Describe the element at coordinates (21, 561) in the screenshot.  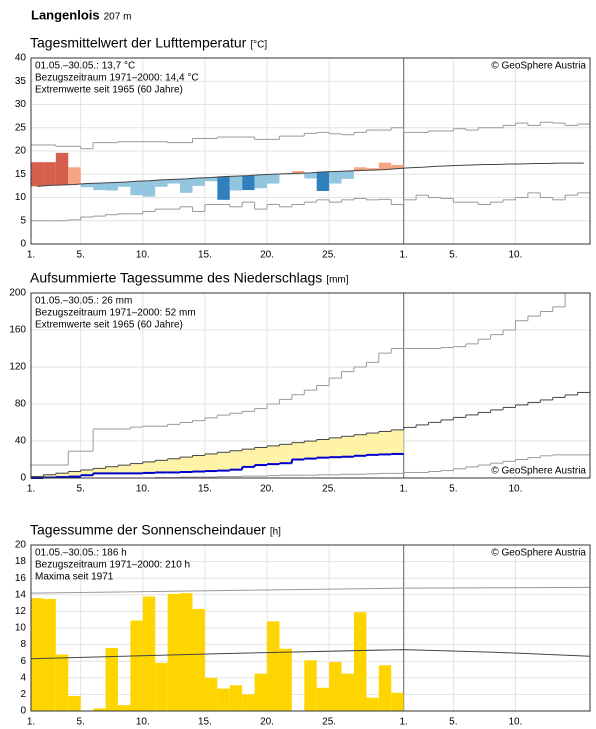
I see `y-tick-label: 18` at that location.